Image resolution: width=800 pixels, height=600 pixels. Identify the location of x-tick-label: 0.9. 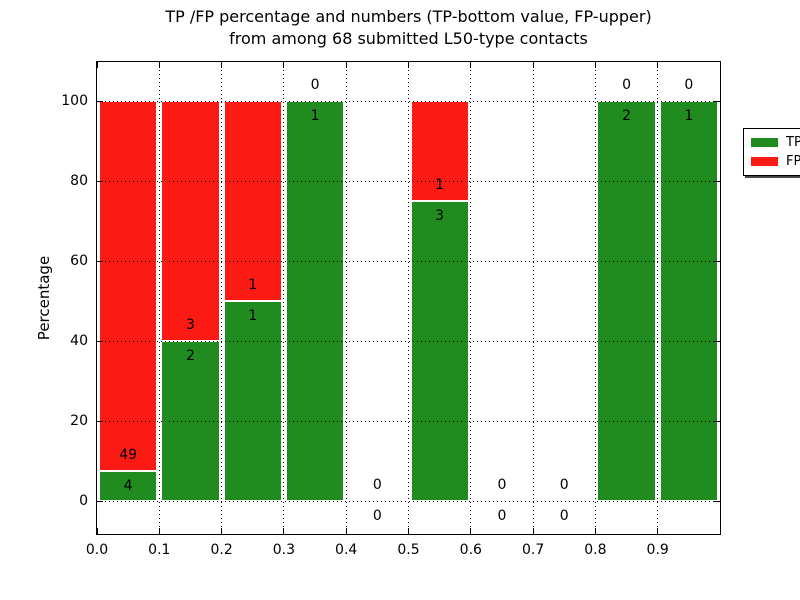
(657, 550).